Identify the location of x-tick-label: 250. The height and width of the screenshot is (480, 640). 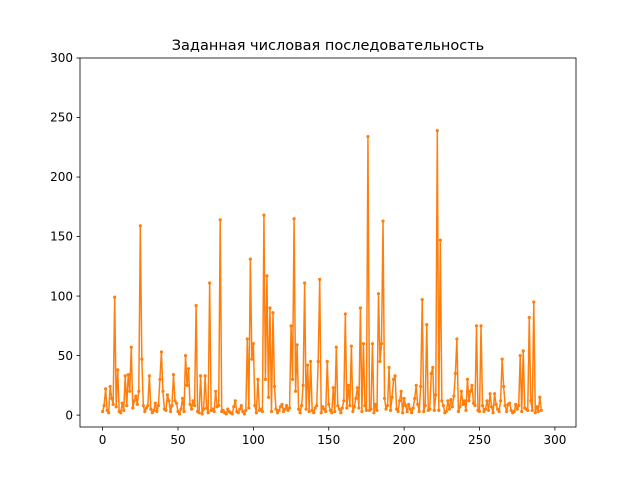
(479, 440).